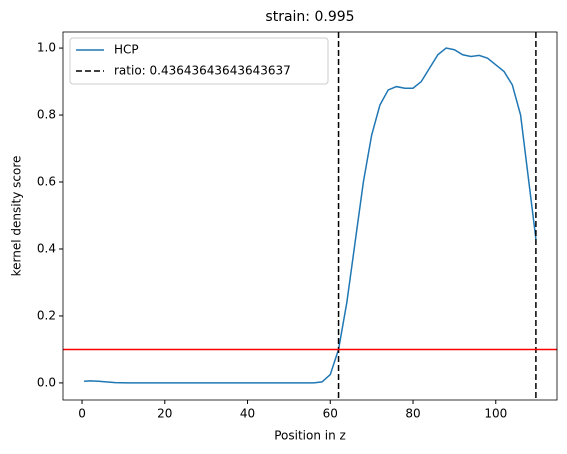  What do you see at coordinates (82, 414) in the screenshot?
I see `x-tick-label: 0` at bounding box center [82, 414].